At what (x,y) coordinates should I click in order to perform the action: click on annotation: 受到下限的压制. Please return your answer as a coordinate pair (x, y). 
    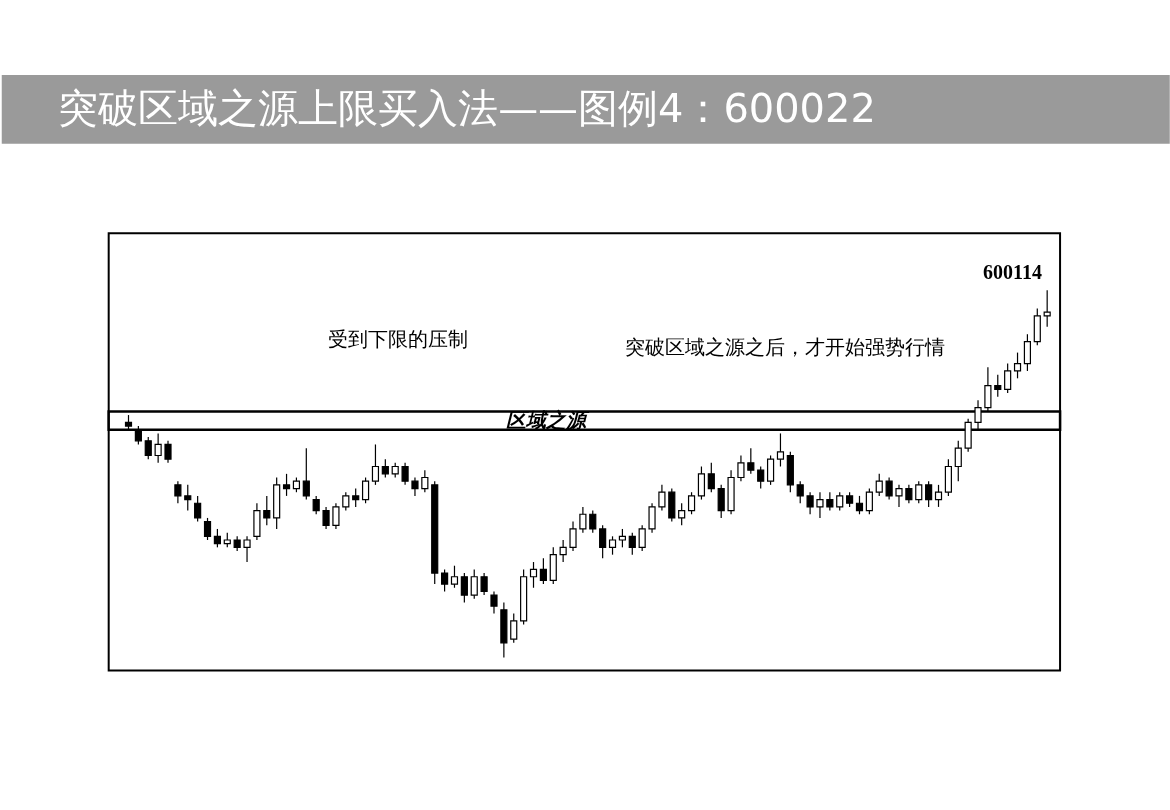
    Looking at the image, I should click on (397, 339).